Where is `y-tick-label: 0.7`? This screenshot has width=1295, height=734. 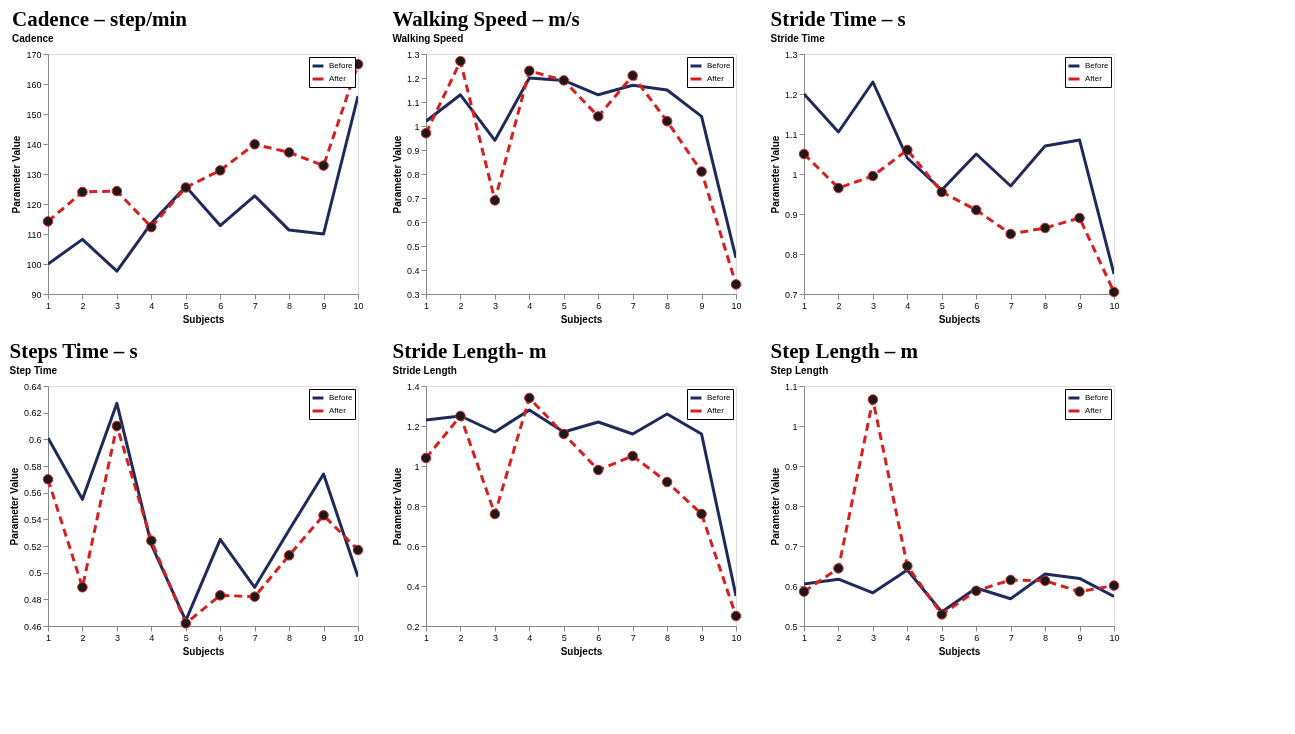
y-tick-label: 0.7 is located at coordinates (791, 294).